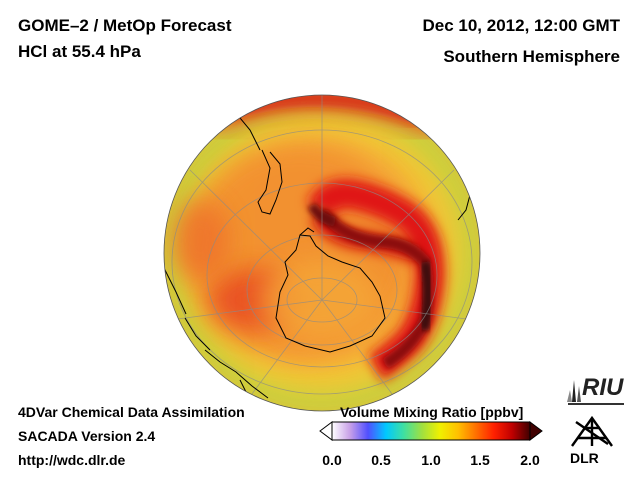 The height and width of the screenshot is (480, 640). Describe the element at coordinates (79, 51) in the screenshot. I see `map-subtitle: HCl at 55.4 hPa` at that location.